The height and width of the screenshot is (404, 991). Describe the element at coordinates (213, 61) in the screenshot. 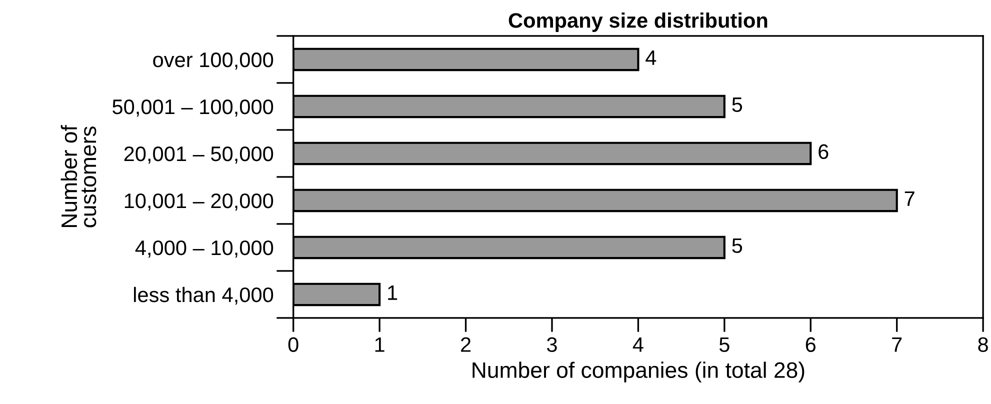

I see `y-tick-label: over 100,000` at that location.